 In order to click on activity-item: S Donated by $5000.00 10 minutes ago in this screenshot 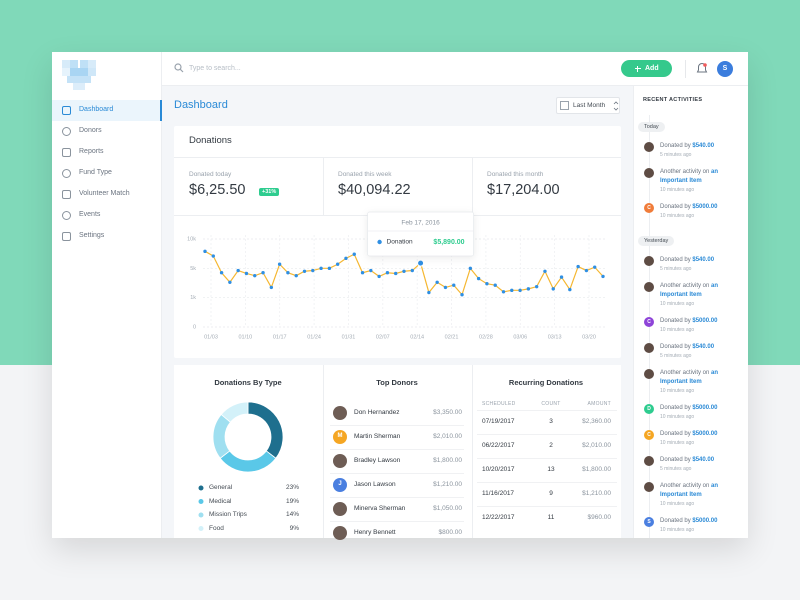, I will do `click(684, 526)`.